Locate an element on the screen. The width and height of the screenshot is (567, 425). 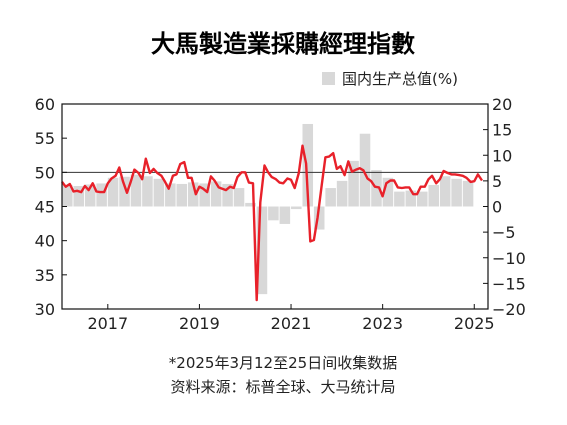
right-tick-label: −15 is located at coordinates (509, 283).